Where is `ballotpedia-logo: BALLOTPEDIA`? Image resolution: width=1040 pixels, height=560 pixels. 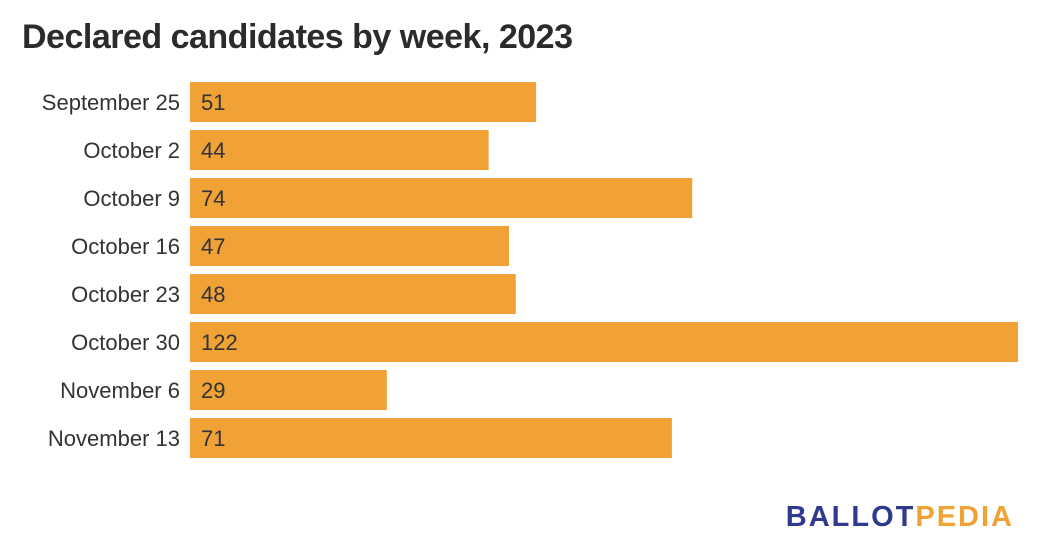
ballotpedia-logo: BALLOTPEDIA is located at coordinates (900, 517).